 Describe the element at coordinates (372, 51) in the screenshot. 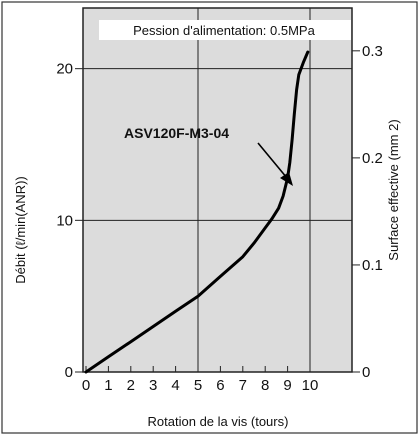

I see `y2-tick-label-0.3: 0.3` at that location.